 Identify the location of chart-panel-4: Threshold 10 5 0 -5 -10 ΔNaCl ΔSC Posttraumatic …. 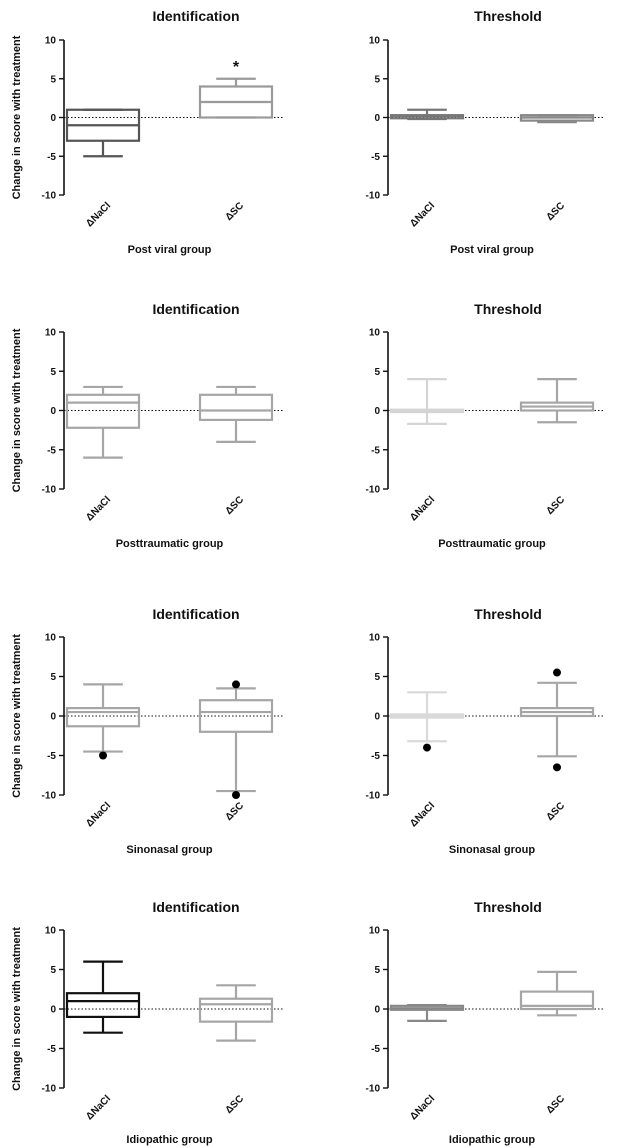
(485, 425).